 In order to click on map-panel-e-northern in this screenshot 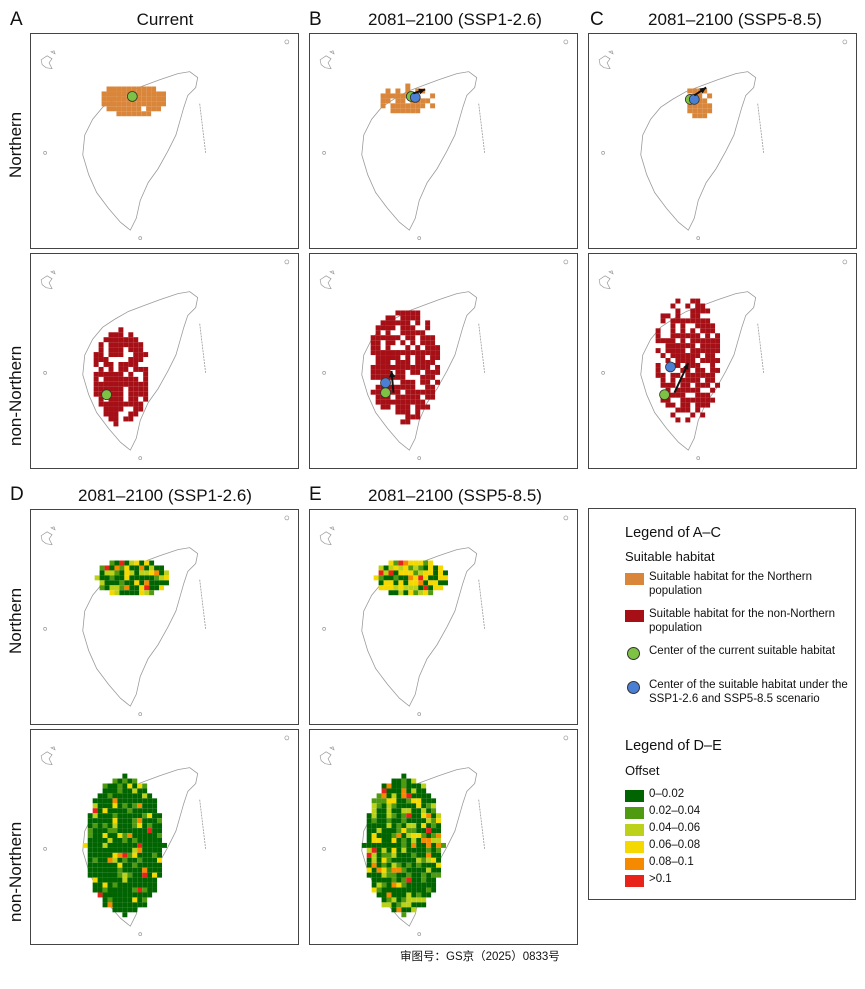, I will do `click(443, 617)`.